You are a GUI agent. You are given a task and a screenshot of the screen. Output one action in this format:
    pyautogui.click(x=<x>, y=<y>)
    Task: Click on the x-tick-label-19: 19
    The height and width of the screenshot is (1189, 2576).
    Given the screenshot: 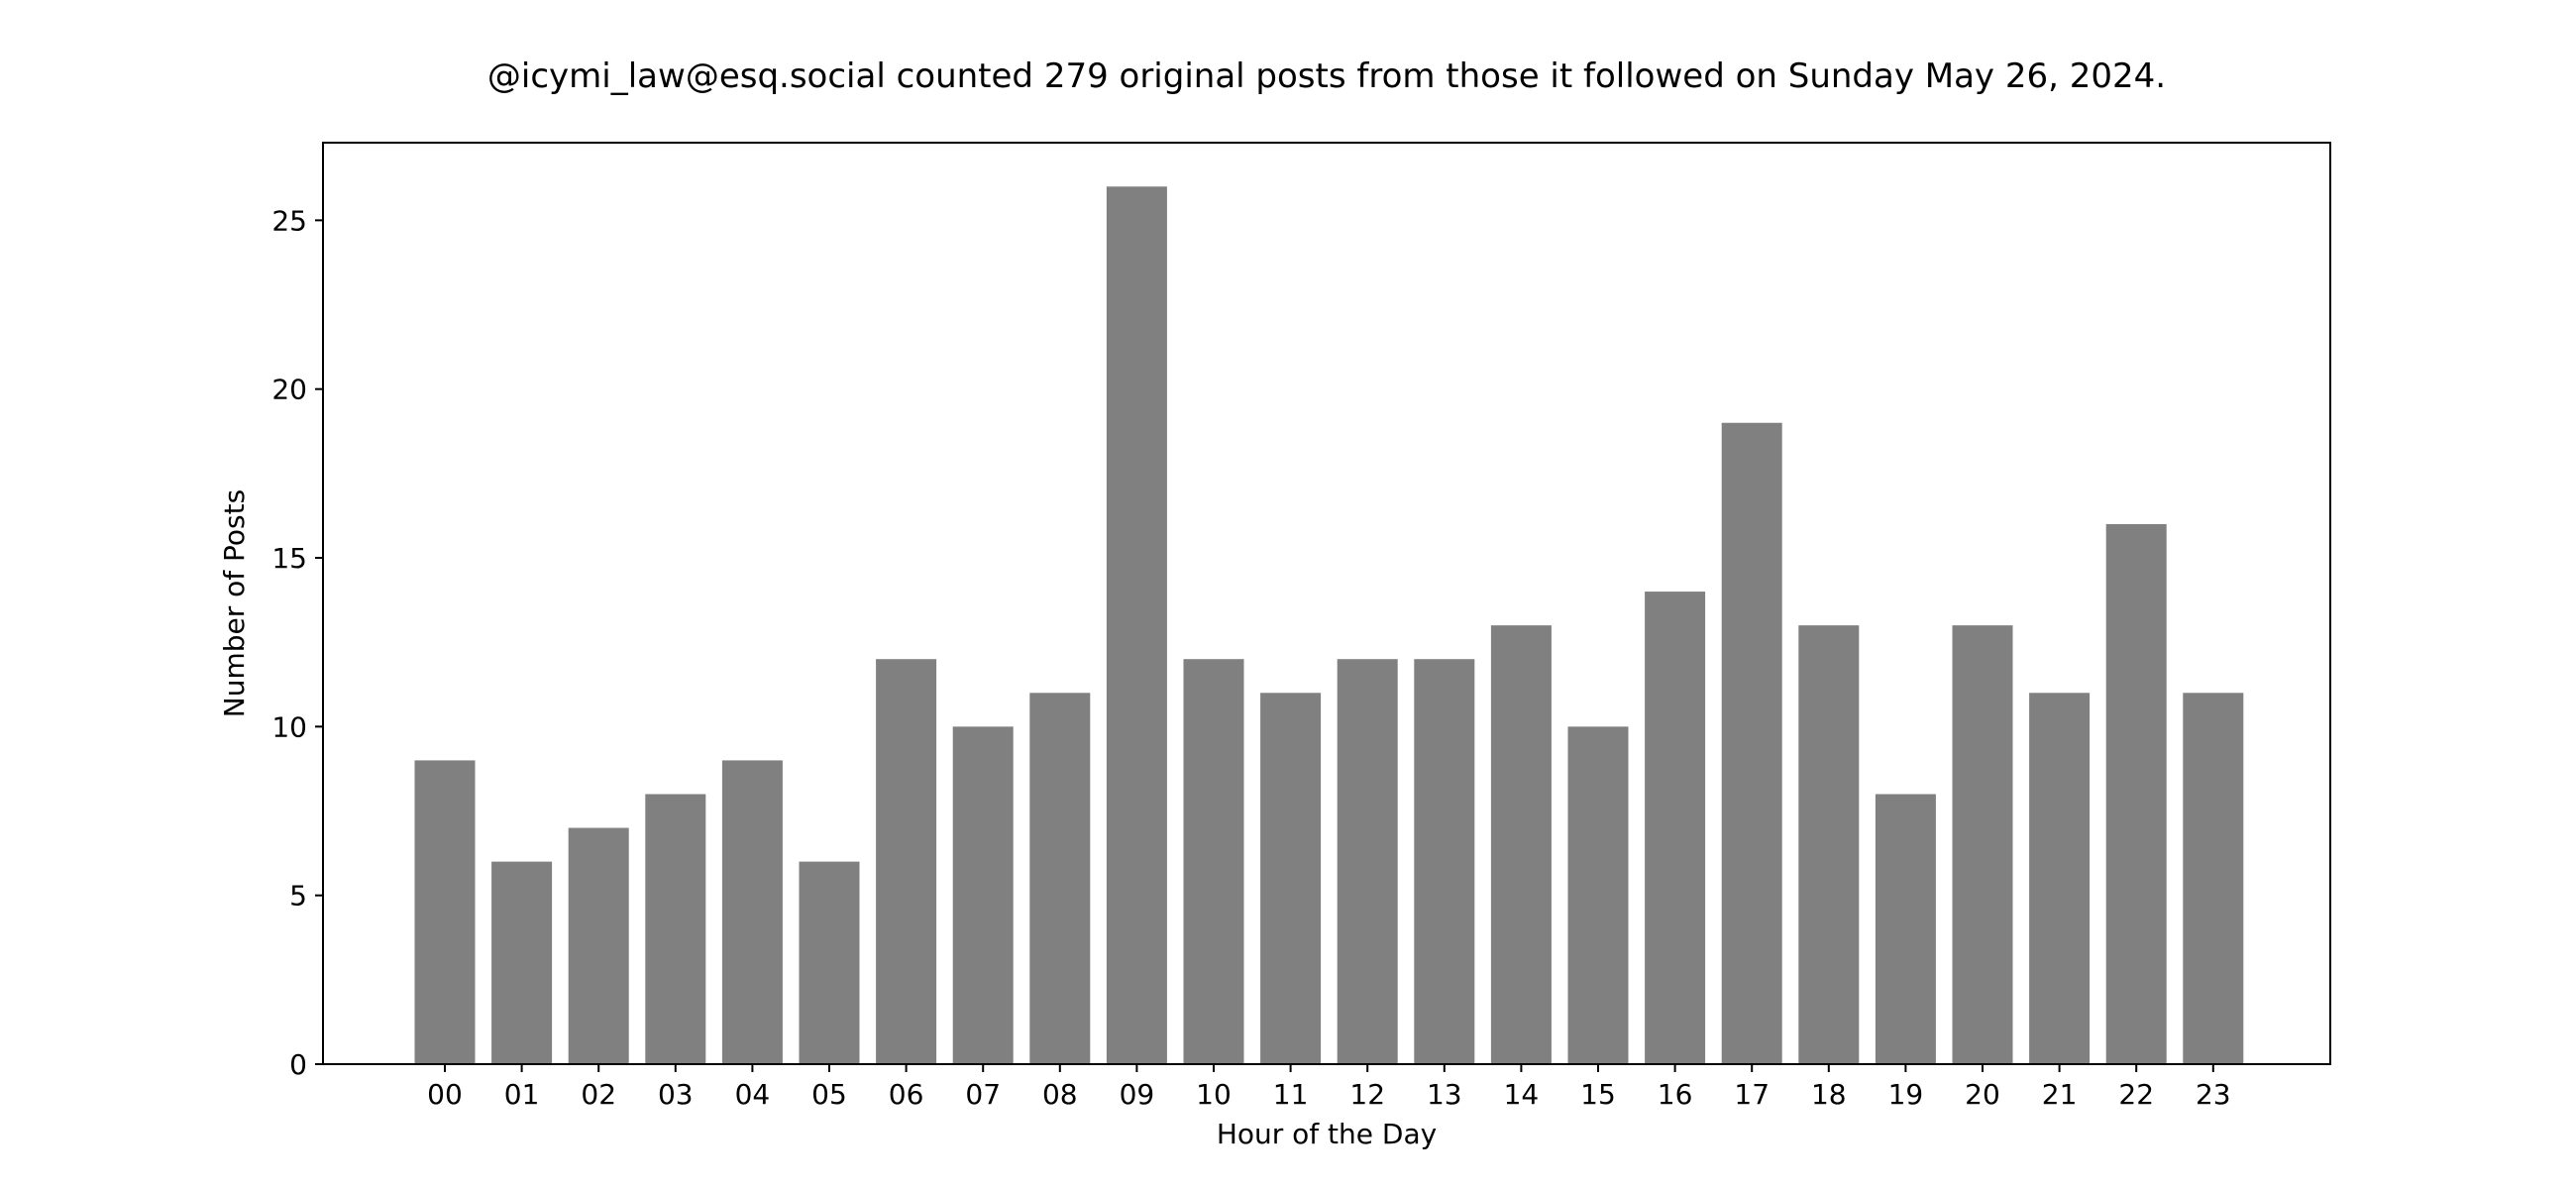 What is the action you would take?
    pyautogui.click(x=1906, y=1094)
    